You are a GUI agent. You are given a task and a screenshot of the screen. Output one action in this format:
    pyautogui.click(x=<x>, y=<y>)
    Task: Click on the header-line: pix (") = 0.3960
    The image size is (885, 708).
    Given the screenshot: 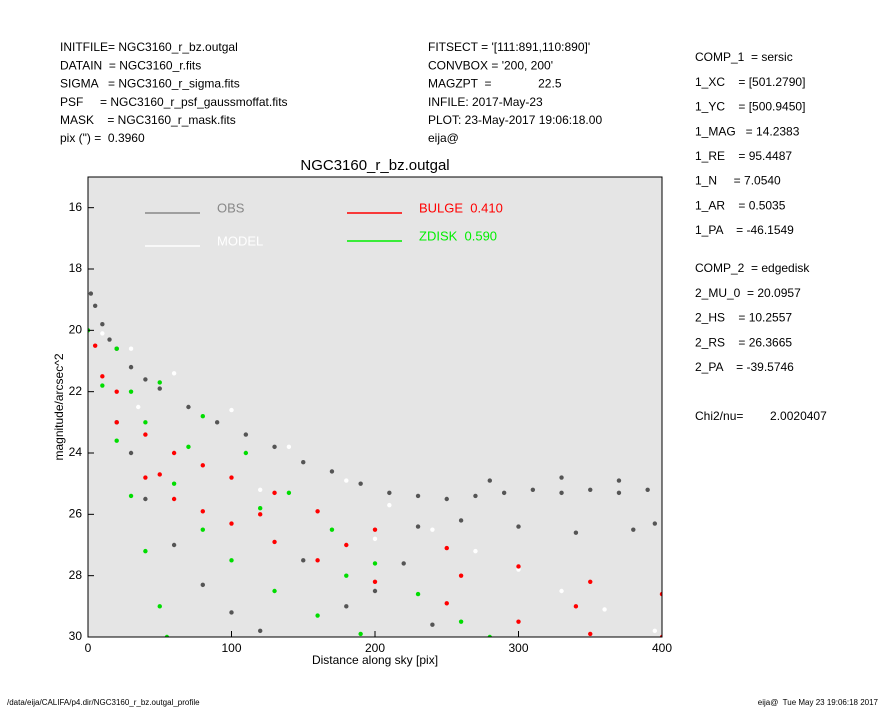 What is the action you would take?
    pyautogui.click(x=102, y=138)
    